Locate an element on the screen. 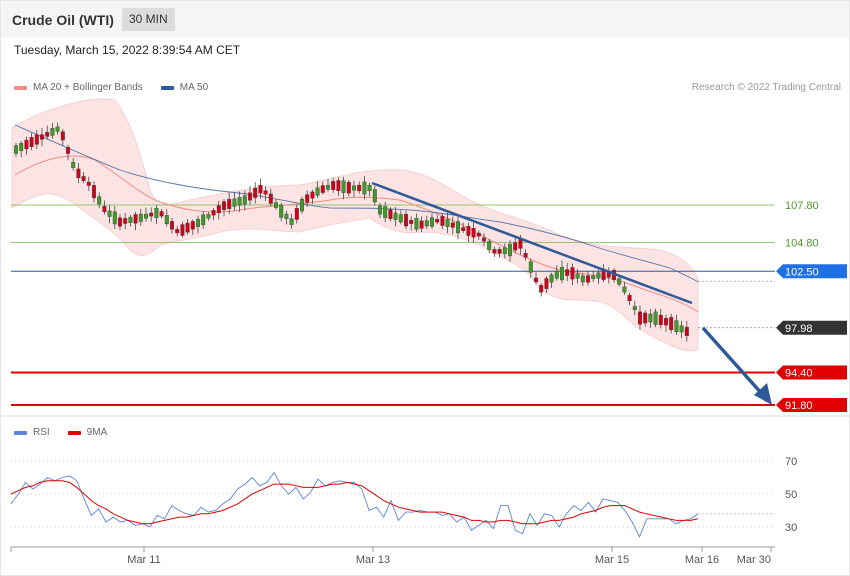 This screenshot has width=850, height=576. rsi-tick-70: 70 is located at coordinates (791, 462).